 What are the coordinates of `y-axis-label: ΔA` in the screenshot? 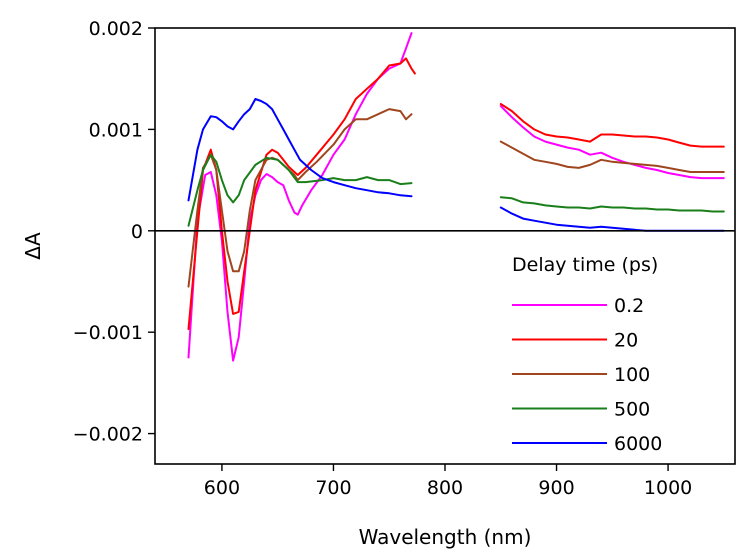 It's located at (33, 246).